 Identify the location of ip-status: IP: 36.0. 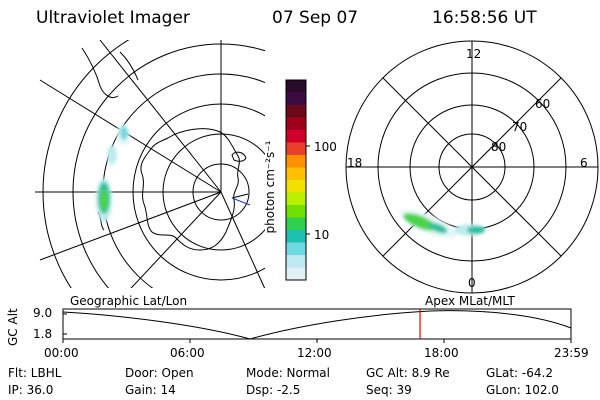
(31, 390).